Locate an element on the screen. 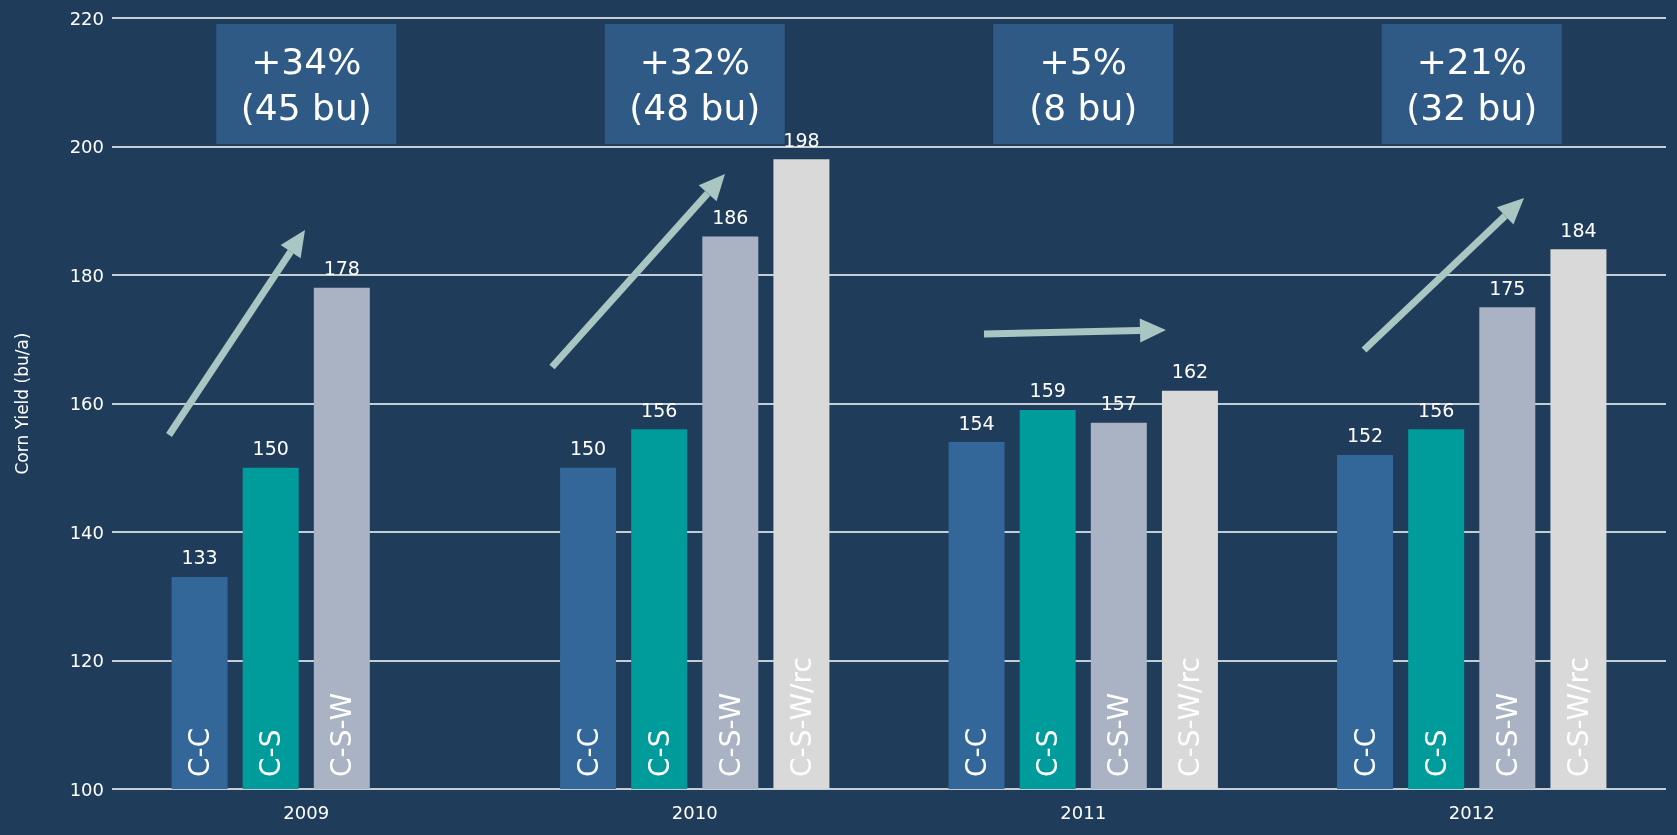 This screenshot has height=835, width=1677. series-label: C-S is located at coordinates (271, 753).